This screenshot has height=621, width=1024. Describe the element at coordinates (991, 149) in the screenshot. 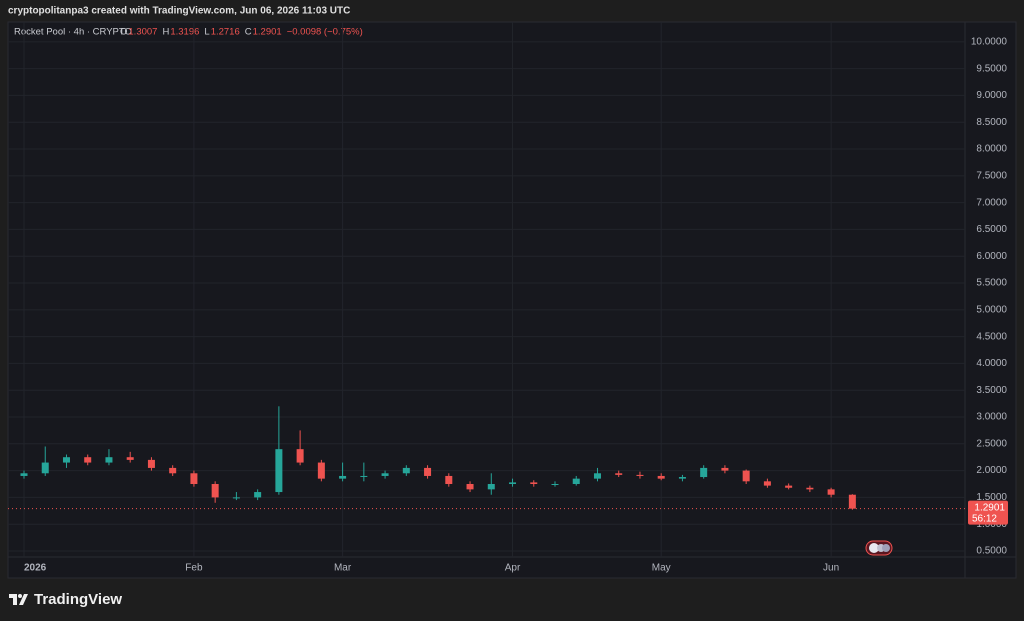

I see `y-tick-label: 8.0000` at that location.